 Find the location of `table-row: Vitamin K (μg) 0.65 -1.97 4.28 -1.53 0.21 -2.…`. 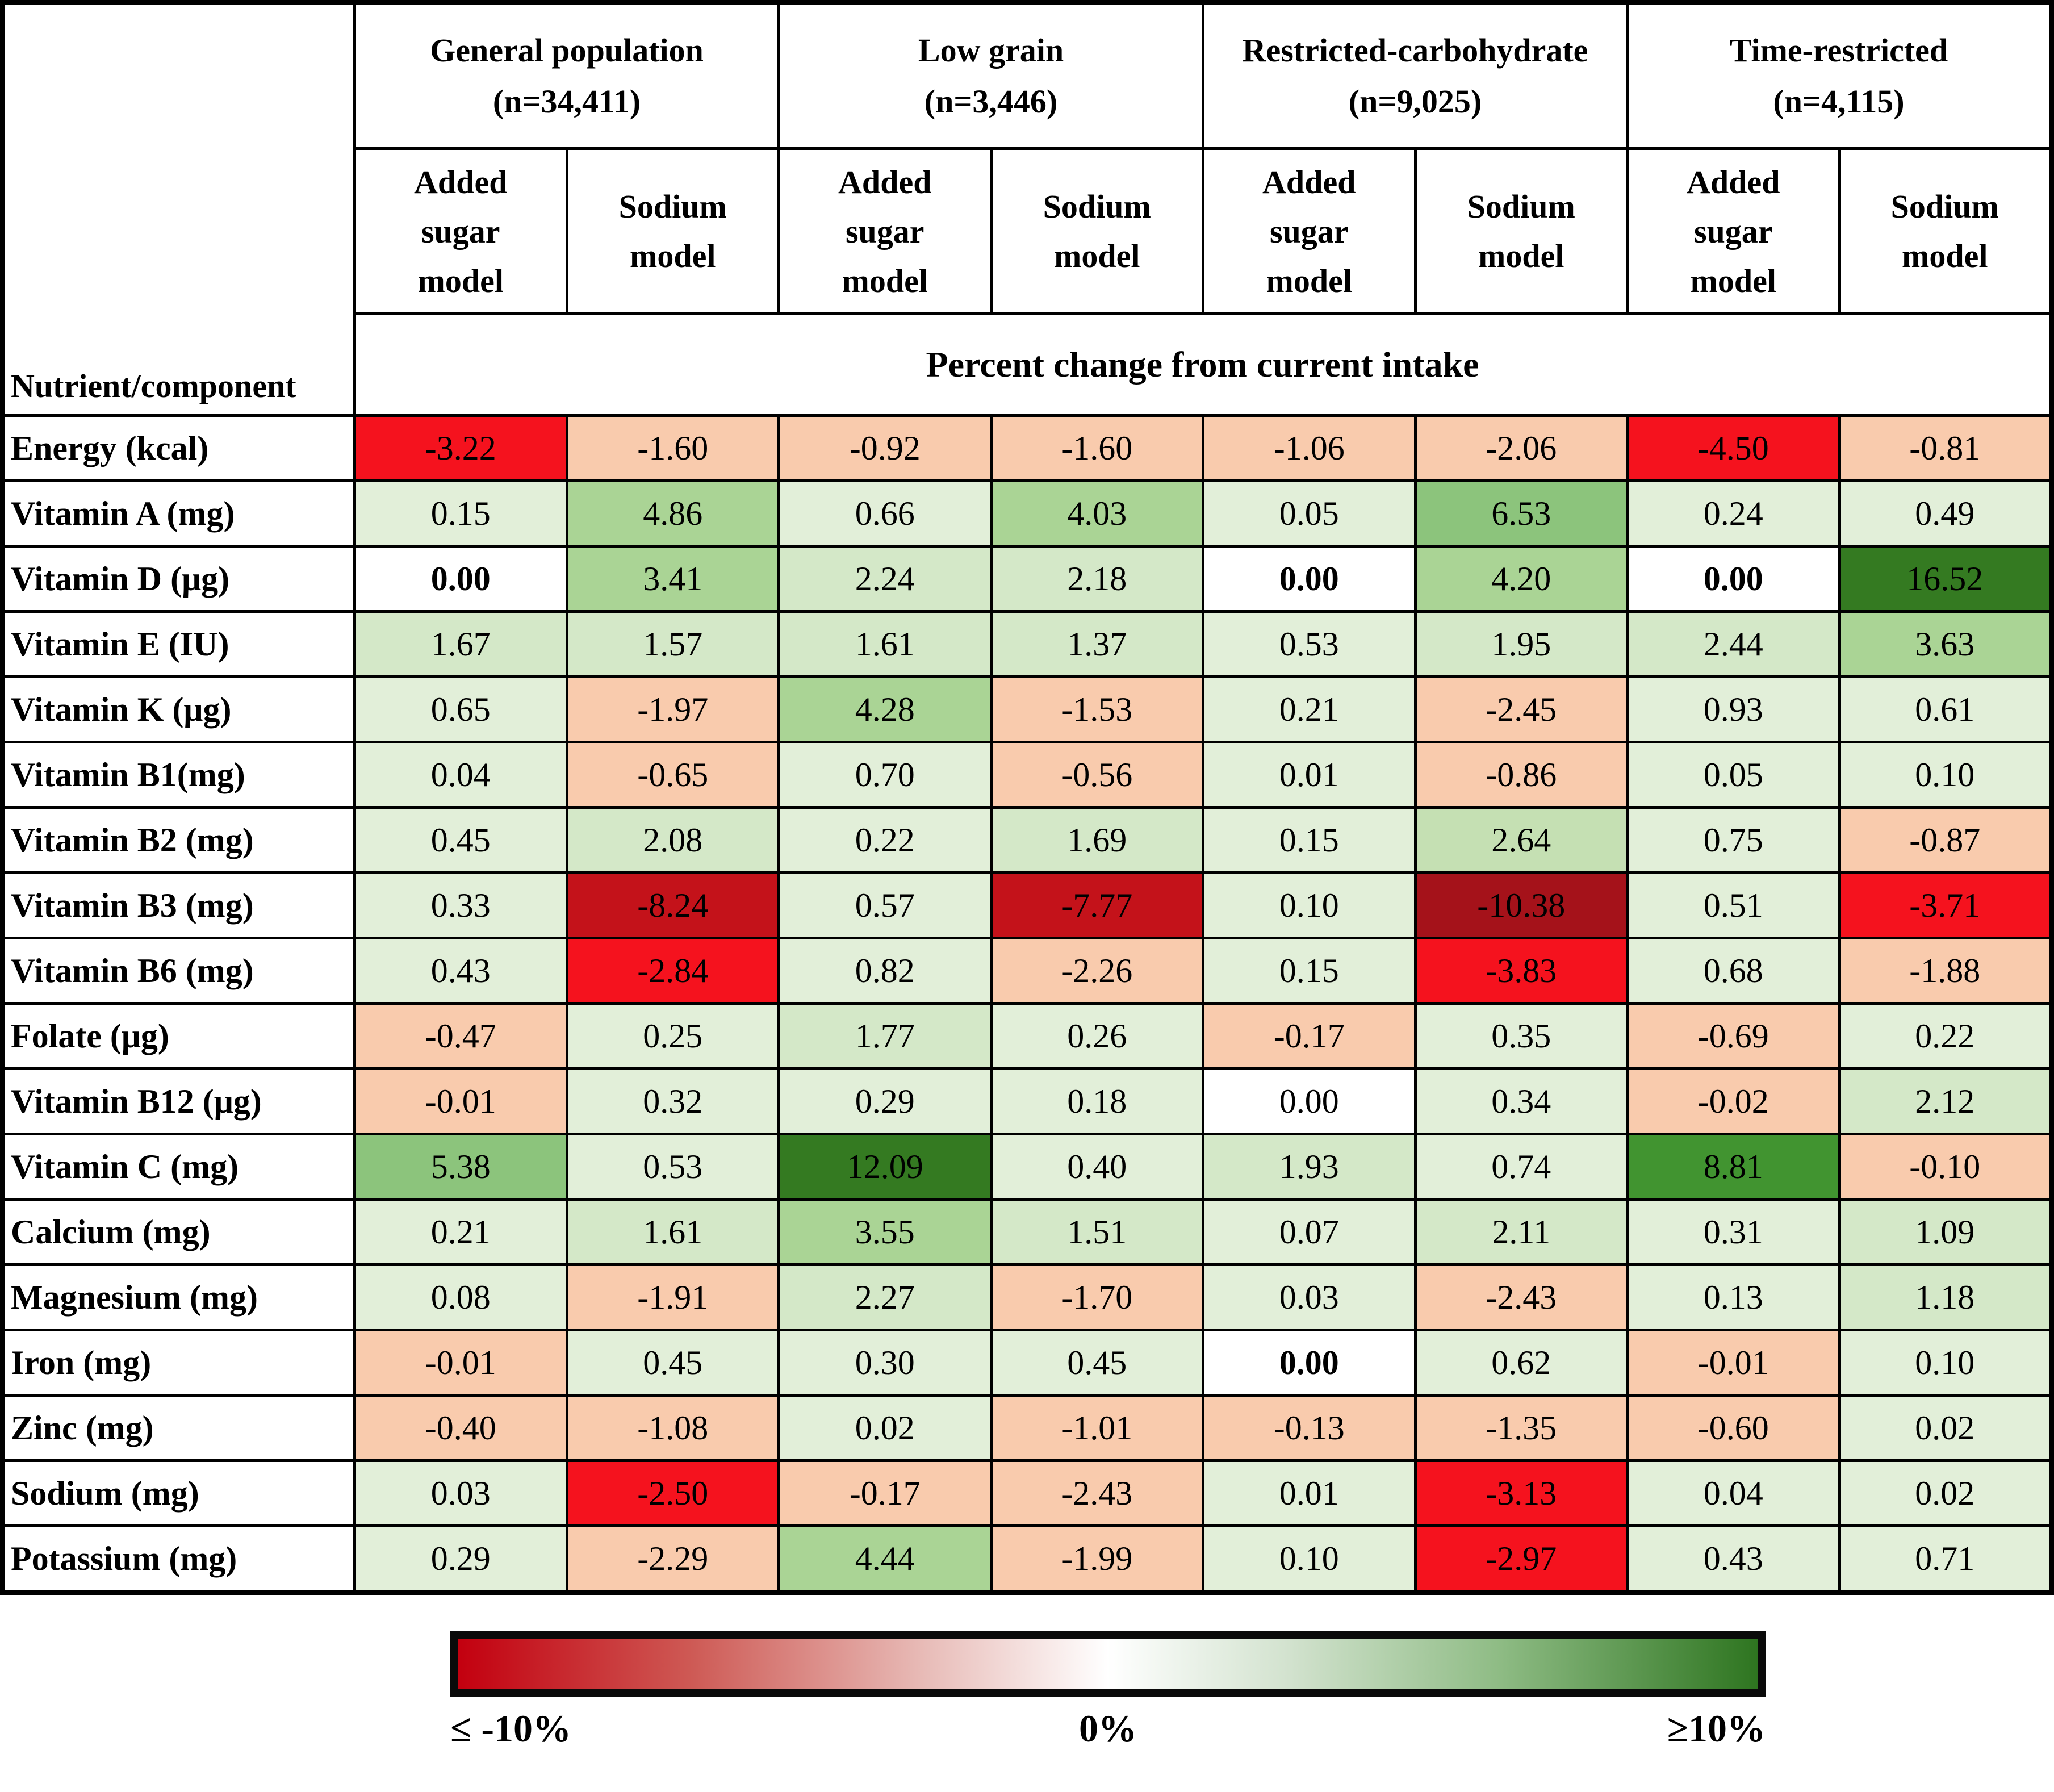

table-row: Vitamin K (μg) 0.65 -1.97 4.28 -1.53 0.21 -2.… is located at coordinates (1027, 709).